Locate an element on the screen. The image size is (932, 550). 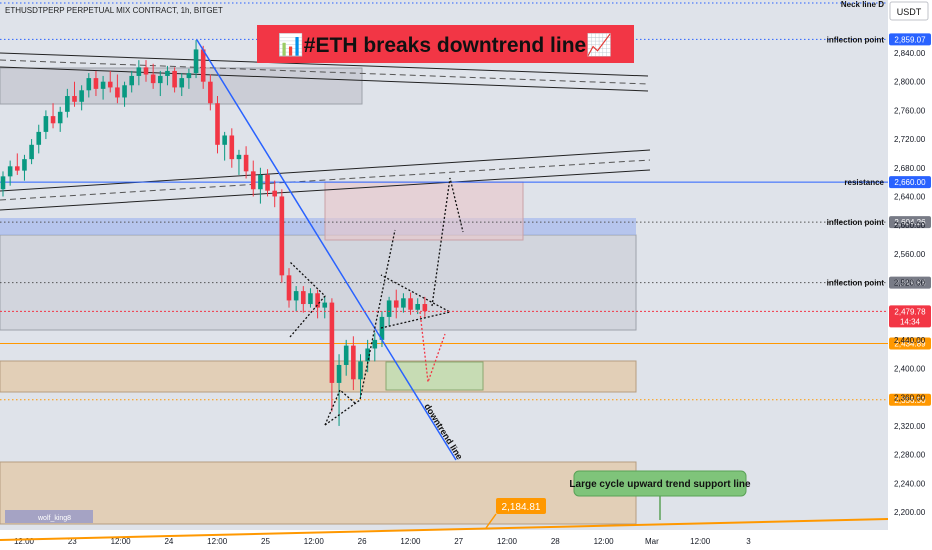
neck-line-label: Neck line D is located at coordinates (862, 4).